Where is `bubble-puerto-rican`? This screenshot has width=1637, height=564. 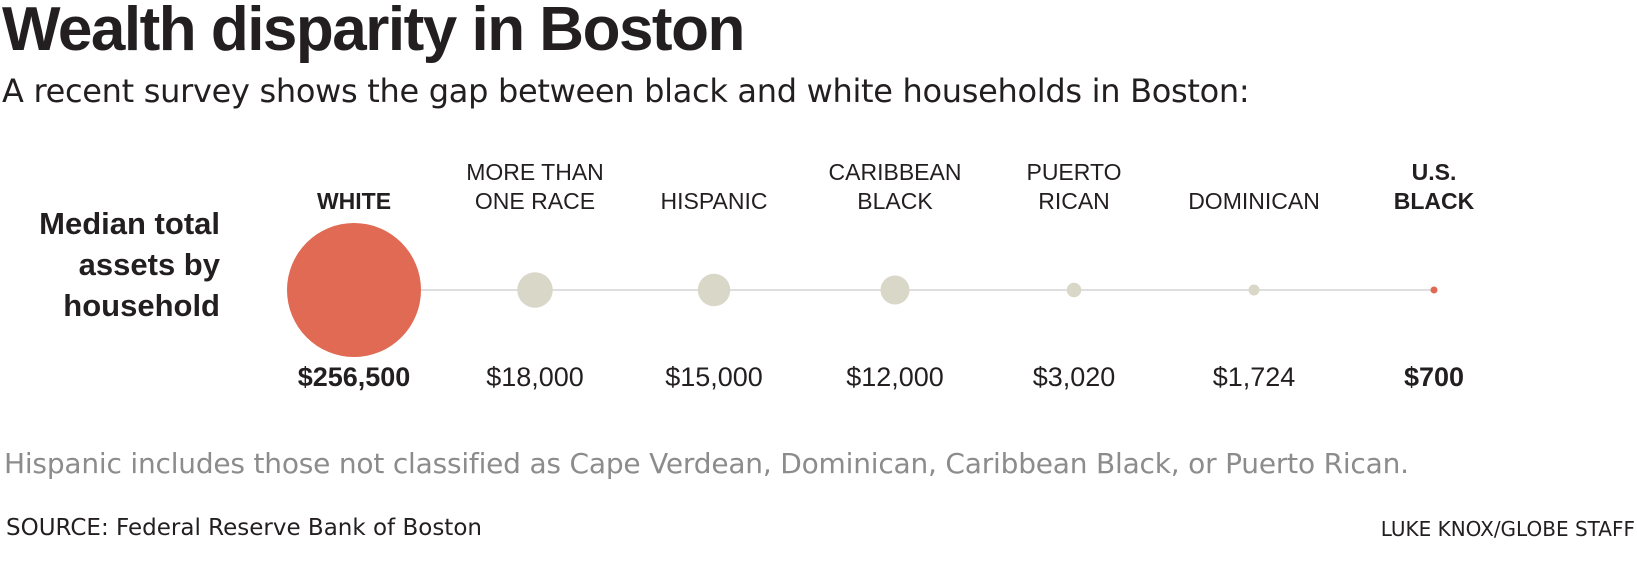 bubble-puerto-rican is located at coordinates (1074, 290).